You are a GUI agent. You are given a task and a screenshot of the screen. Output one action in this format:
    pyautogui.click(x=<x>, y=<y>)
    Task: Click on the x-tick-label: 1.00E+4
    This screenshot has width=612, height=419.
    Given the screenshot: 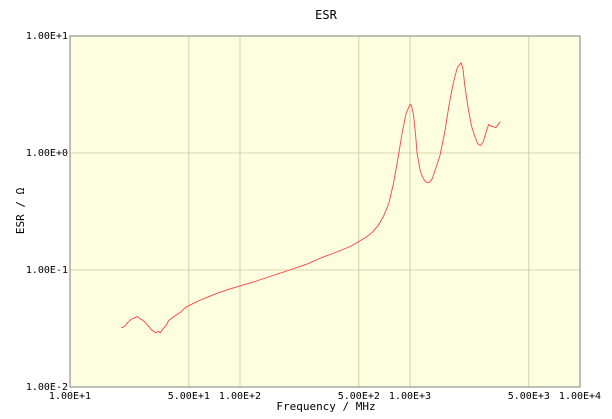 What is the action you would take?
    pyautogui.click(x=580, y=396)
    